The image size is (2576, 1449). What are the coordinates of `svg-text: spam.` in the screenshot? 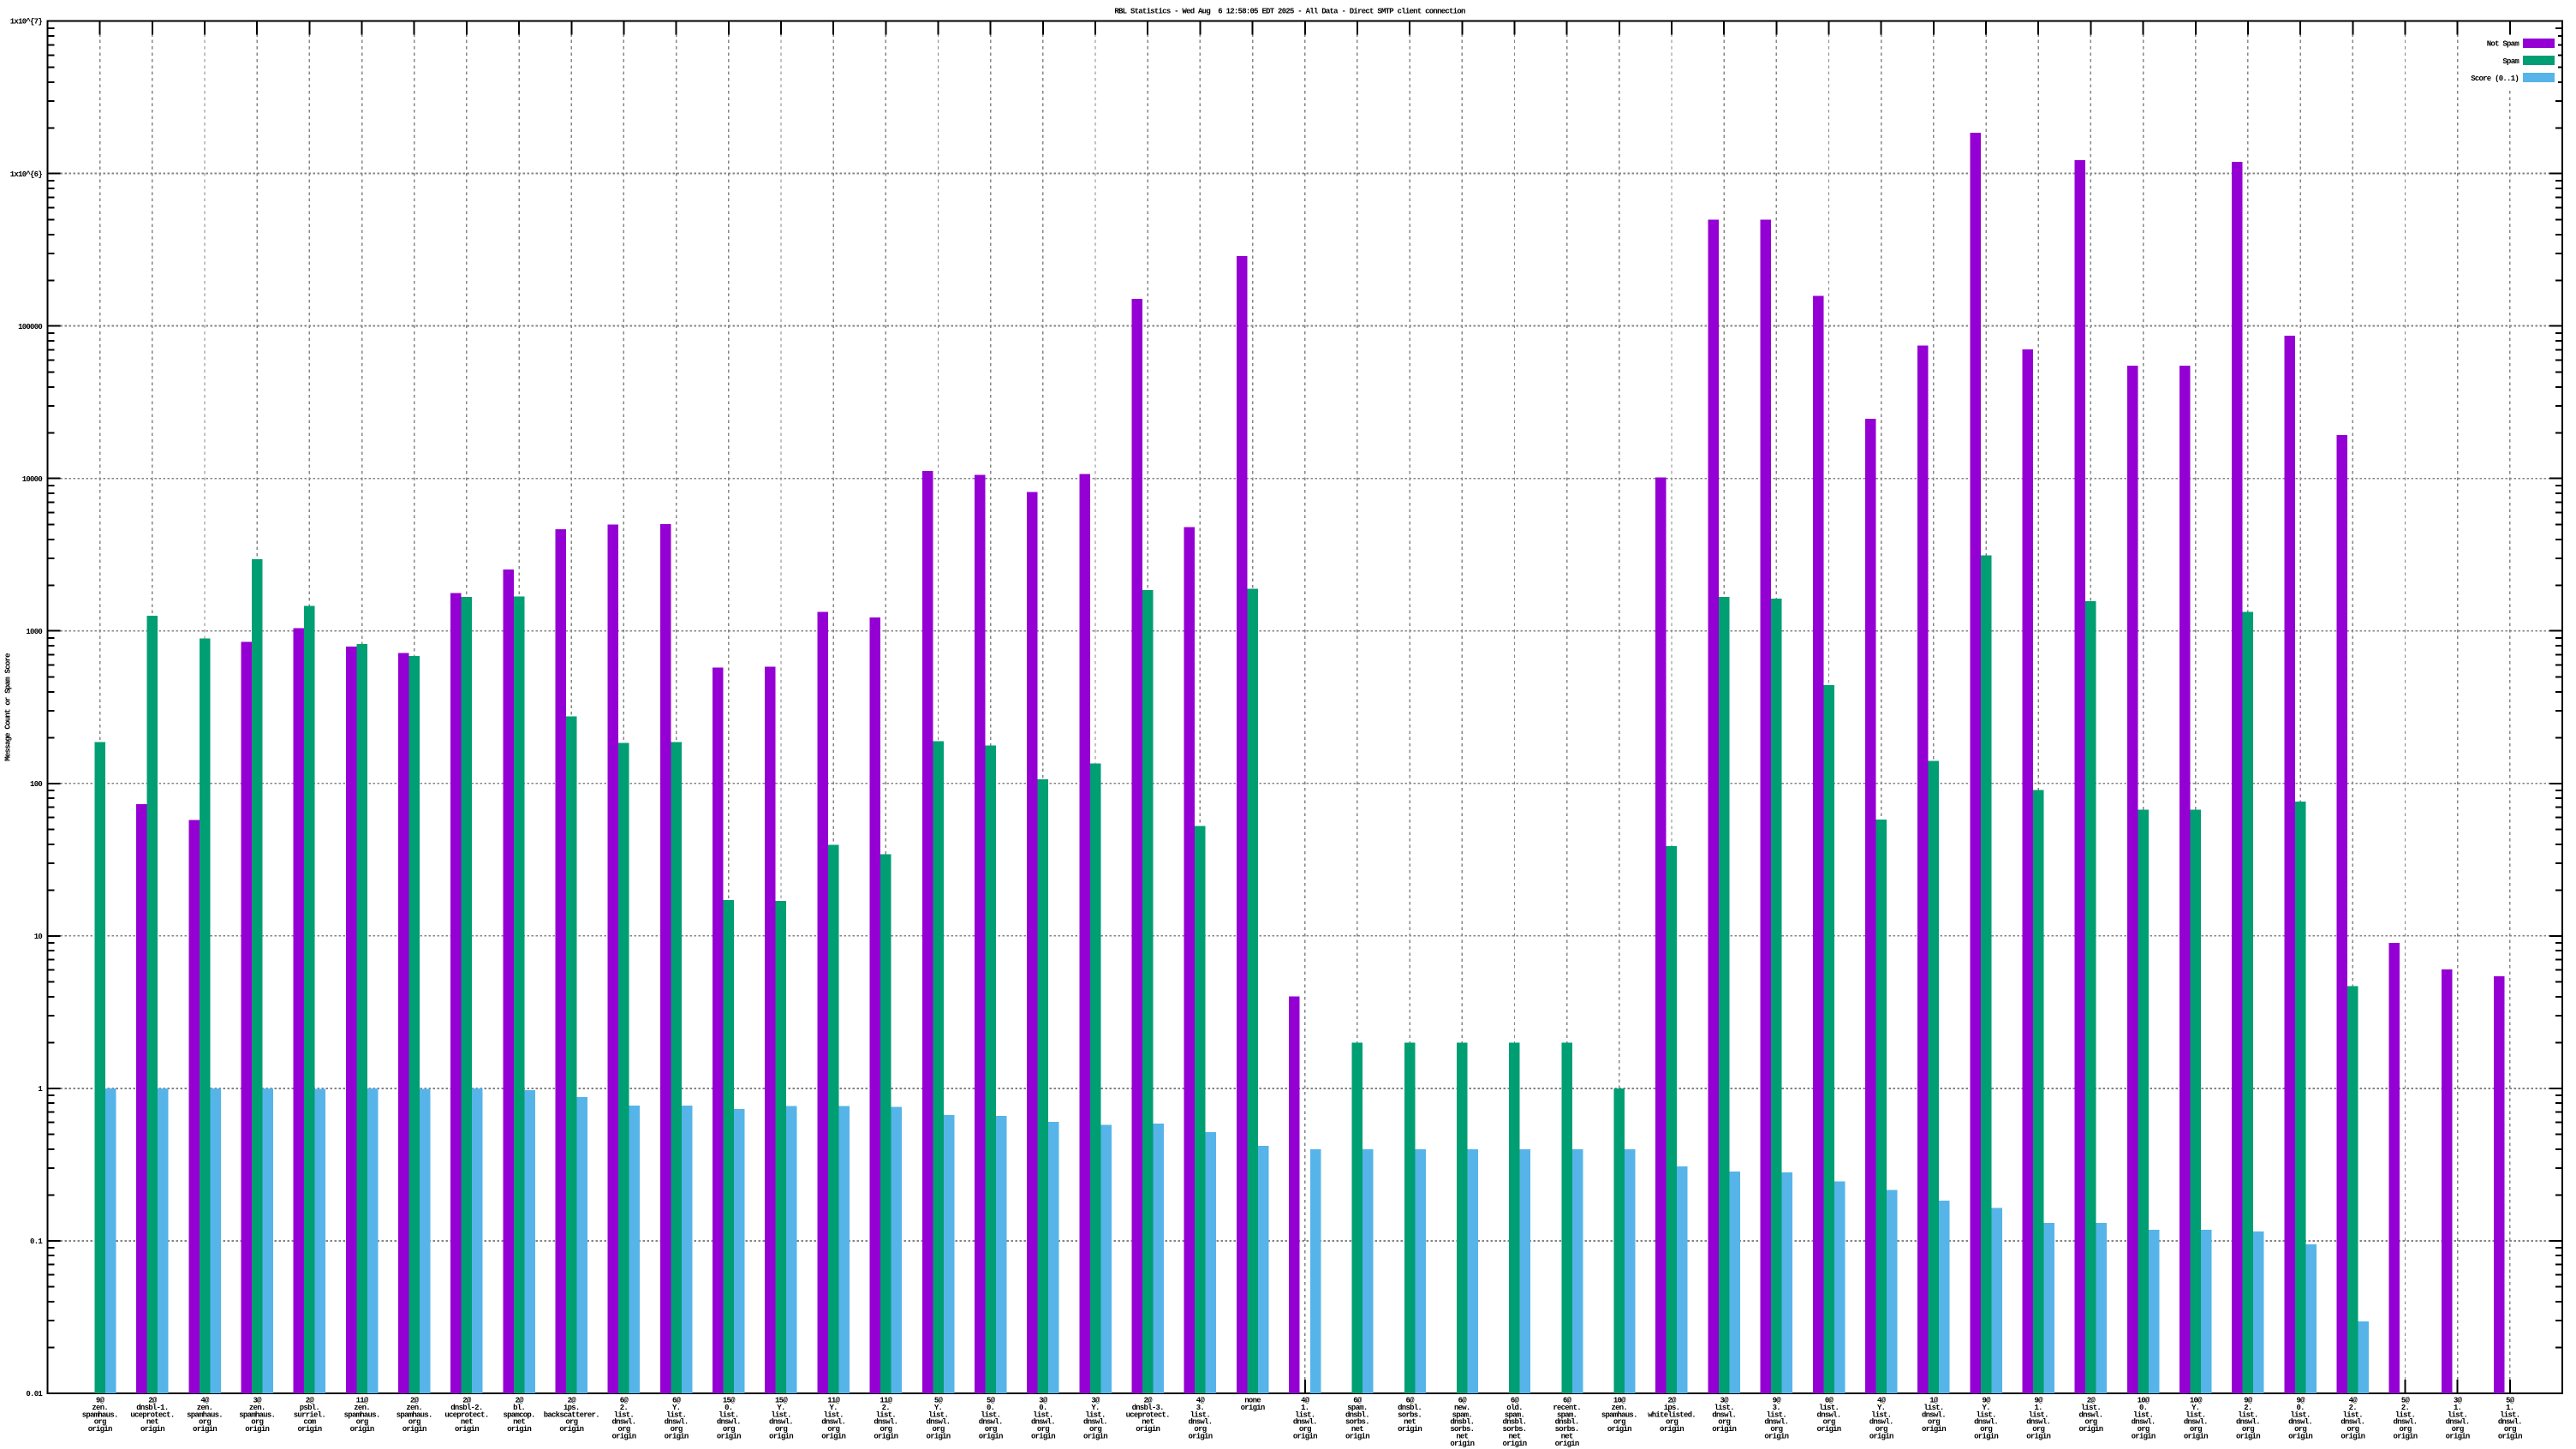 It's located at (1462, 1415).